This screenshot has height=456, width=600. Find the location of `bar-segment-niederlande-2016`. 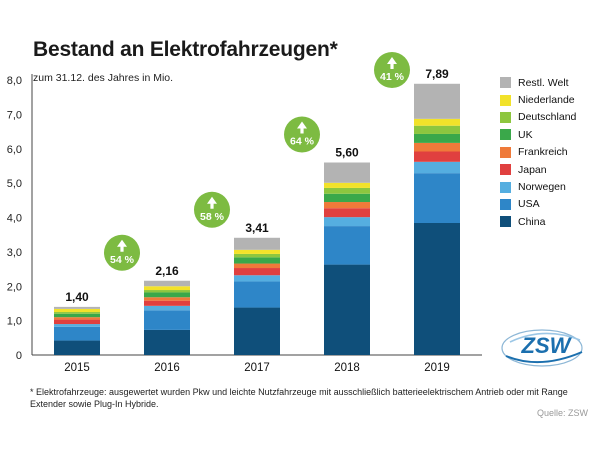

bar-segment-niederlande-2016 is located at coordinates (167, 288).